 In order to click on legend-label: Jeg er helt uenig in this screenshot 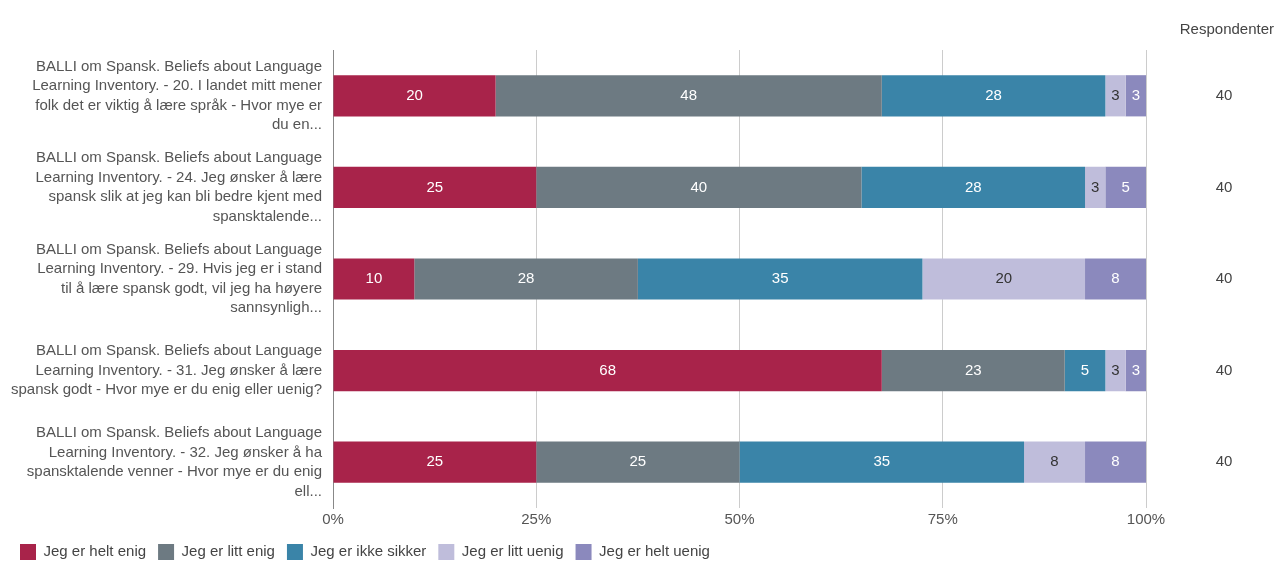, I will do `click(654, 551)`.